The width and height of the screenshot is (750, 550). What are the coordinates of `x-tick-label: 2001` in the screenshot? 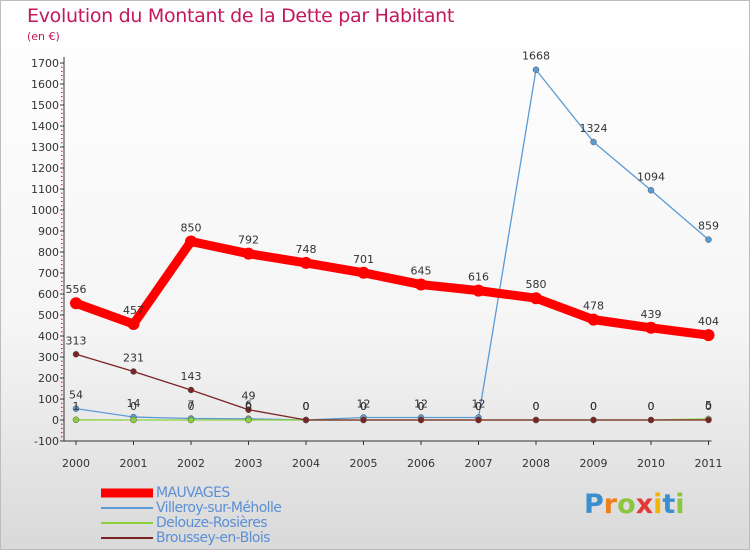 It's located at (134, 463).